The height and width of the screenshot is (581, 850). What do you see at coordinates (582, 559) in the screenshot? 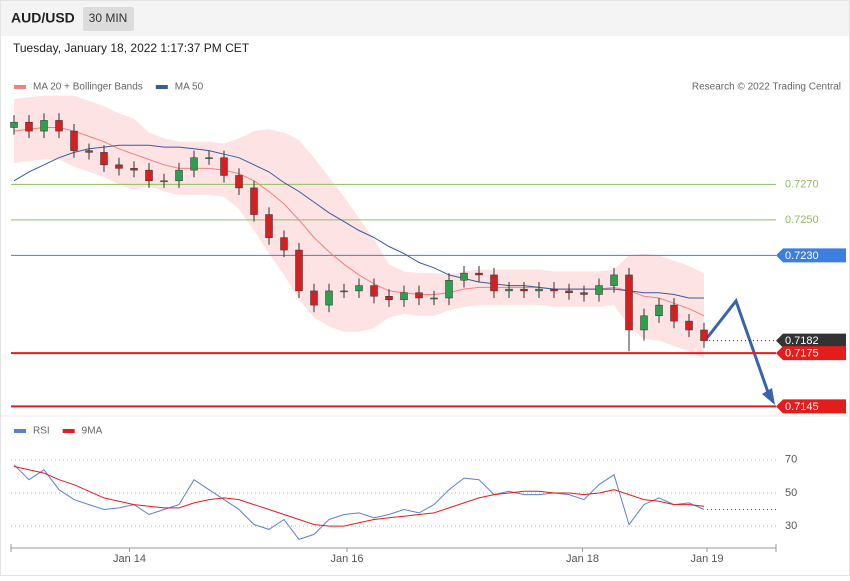
I see `x-tick-label: Jan 18` at bounding box center [582, 559].